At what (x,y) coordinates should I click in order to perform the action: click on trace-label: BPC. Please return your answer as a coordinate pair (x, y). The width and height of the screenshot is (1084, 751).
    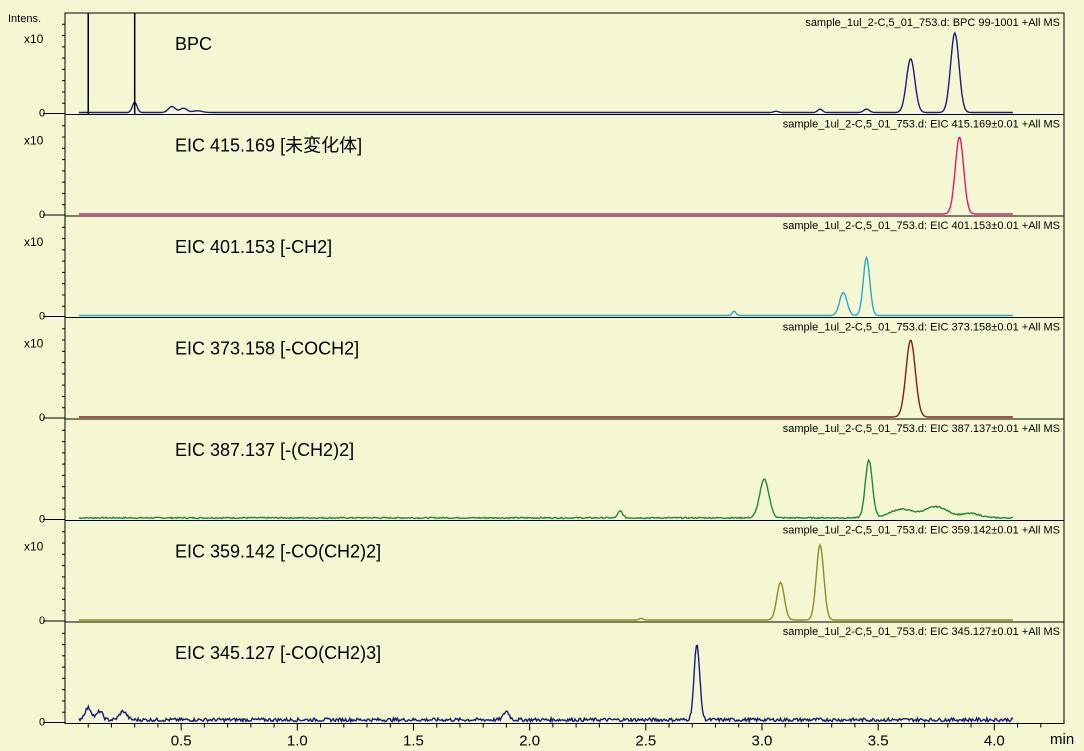
    Looking at the image, I should click on (193, 44).